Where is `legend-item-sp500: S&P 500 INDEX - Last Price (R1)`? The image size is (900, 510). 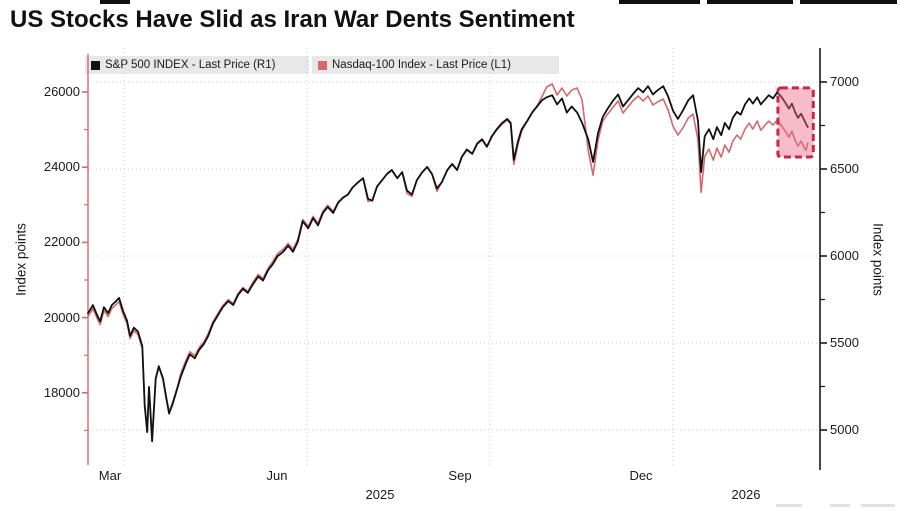
legend-item-sp500: S&P 500 INDEX - Last Price (R1) is located at coordinates (197, 65).